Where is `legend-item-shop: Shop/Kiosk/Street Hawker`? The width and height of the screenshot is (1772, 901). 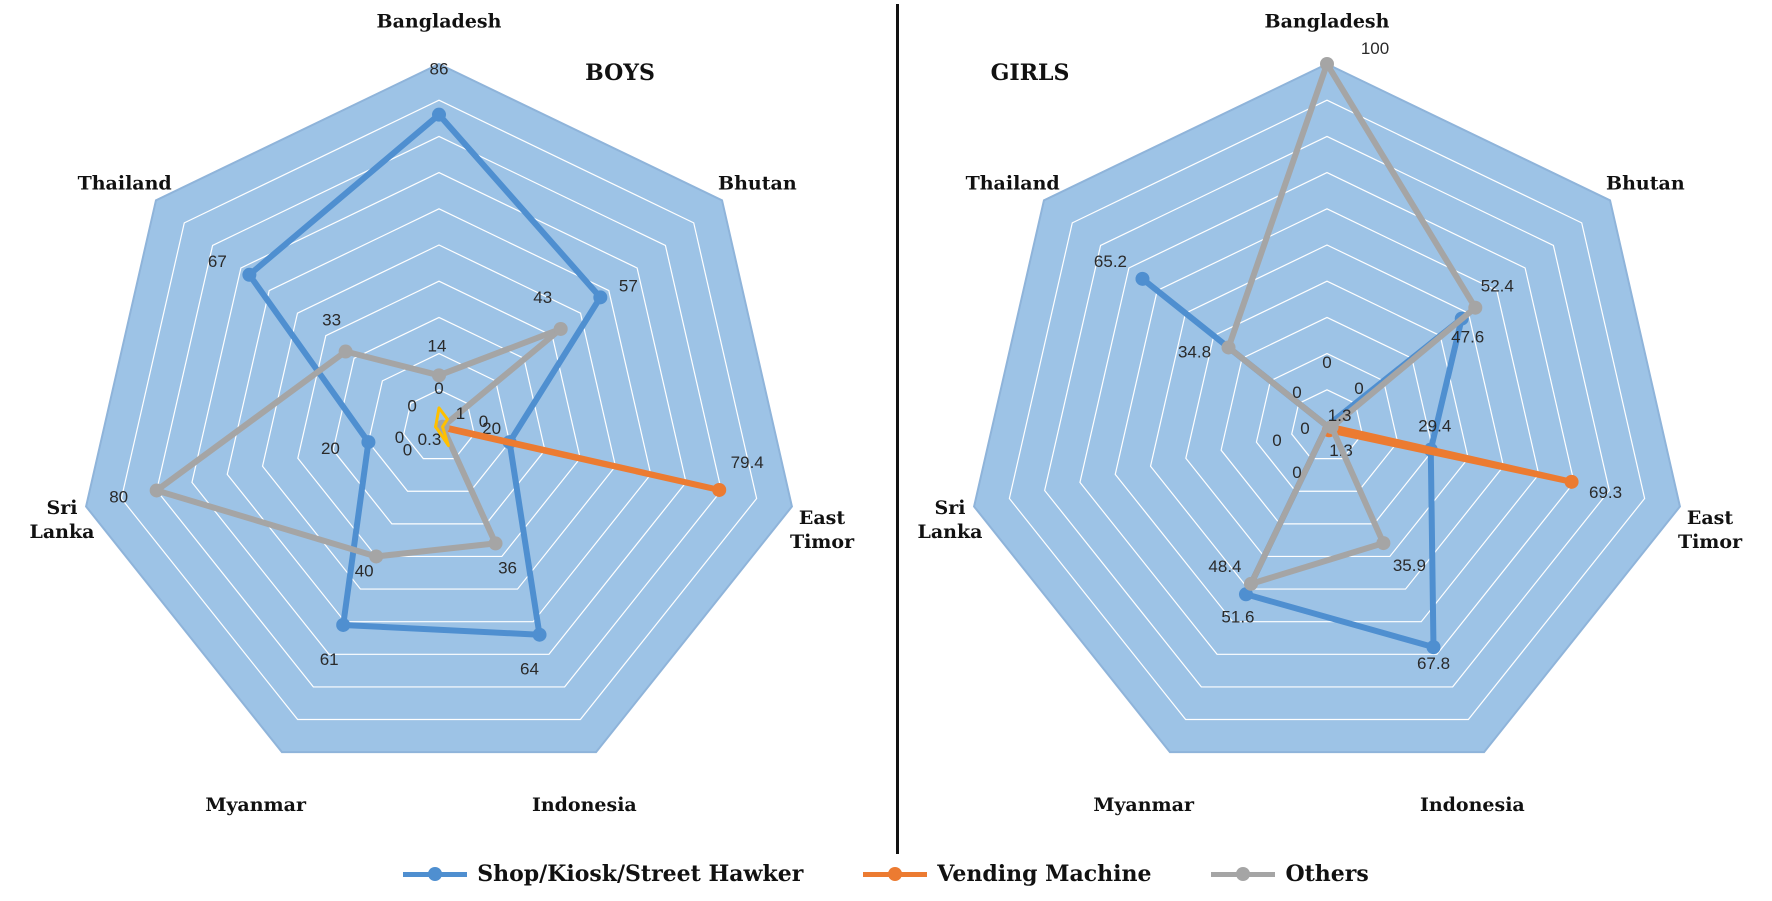
legend-item-shop: Shop/Kiosk/Street Hawker is located at coordinates (603, 874).